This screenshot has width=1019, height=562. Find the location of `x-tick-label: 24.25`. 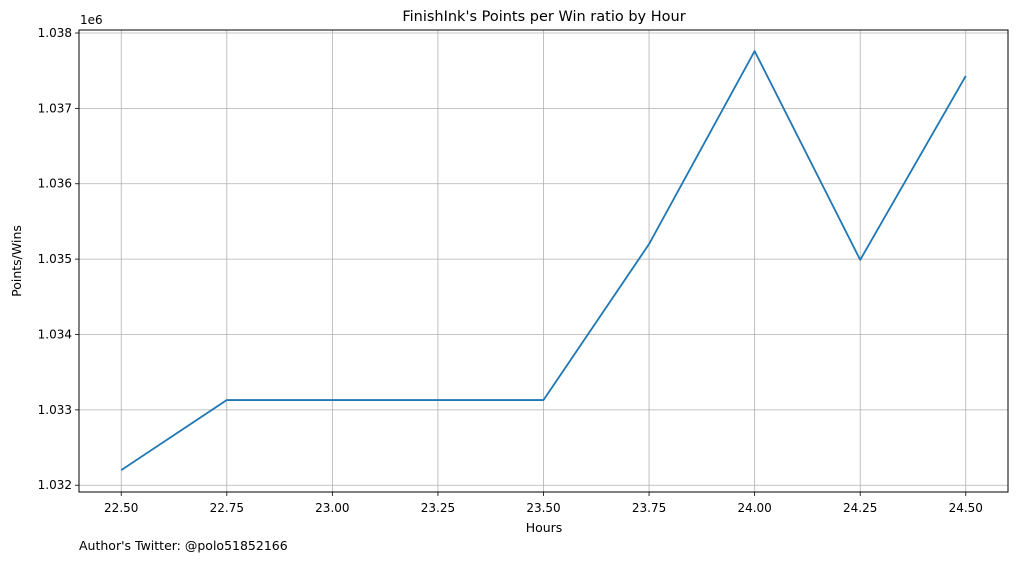

x-tick-label: 24.25 is located at coordinates (860, 508).